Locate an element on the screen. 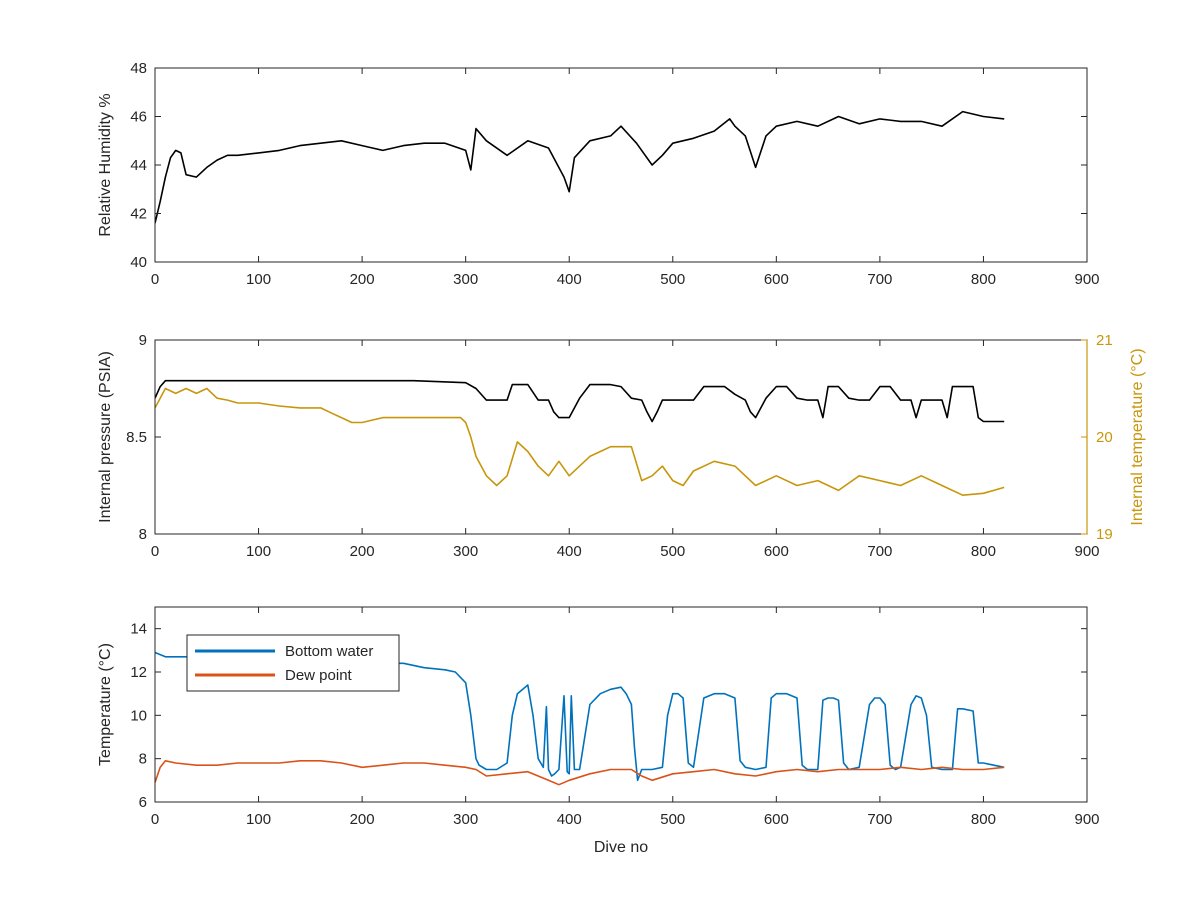 The image size is (1200, 900). y-axis-label: Internal pressure (PSIA) is located at coordinates (105, 437).